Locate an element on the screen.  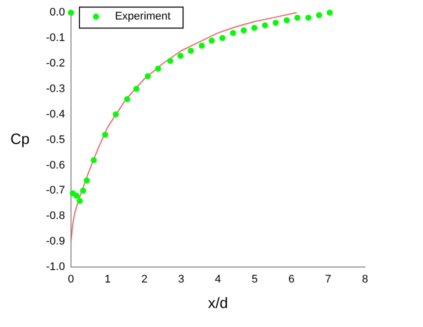
y-tick-label: 0.0 is located at coordinates (57, 12).